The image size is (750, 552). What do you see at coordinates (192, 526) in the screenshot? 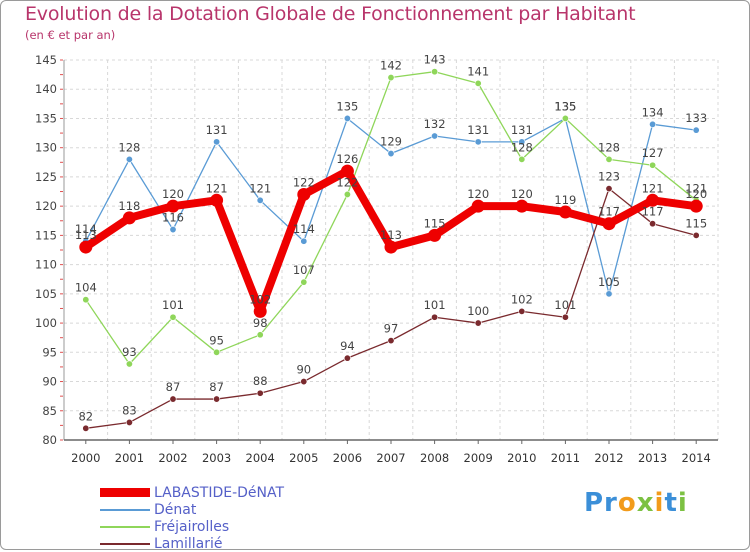
I see `legend-label: Fréjairolles` at bounding box center [192, 526].